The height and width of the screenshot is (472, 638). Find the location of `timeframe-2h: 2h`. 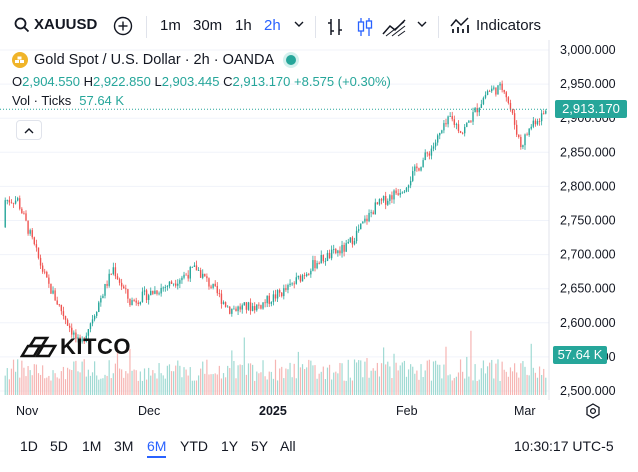

timeframe-2h: 2h is located at coordinates (272, 25).